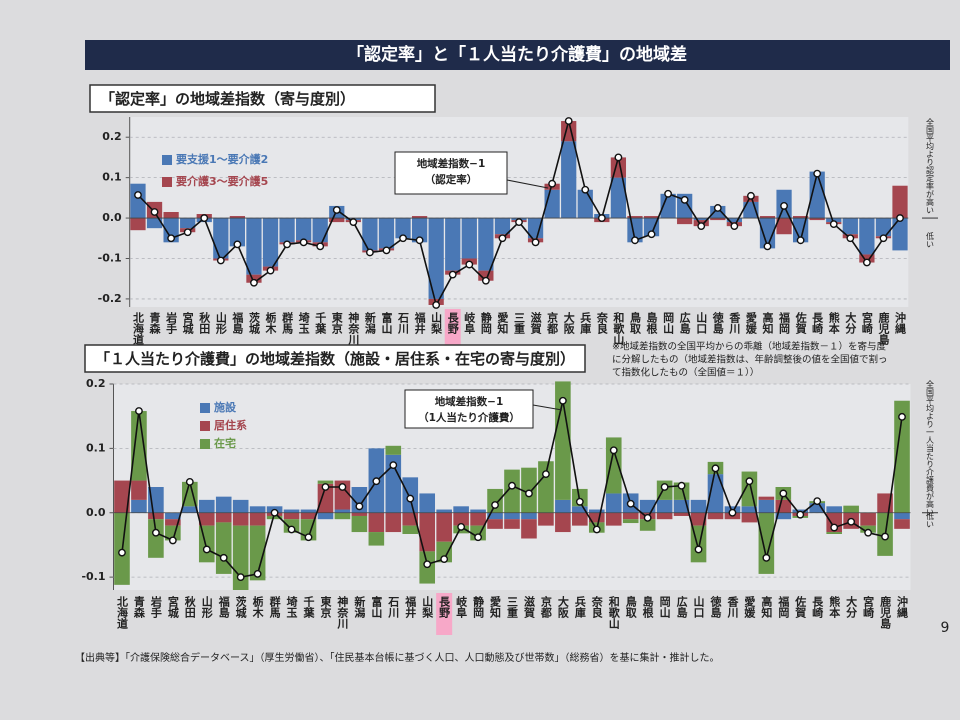  What do you see at coordinates (930, 519) in the screenshot?
I see `side-low: 低い` at bounding box center [930, 519].